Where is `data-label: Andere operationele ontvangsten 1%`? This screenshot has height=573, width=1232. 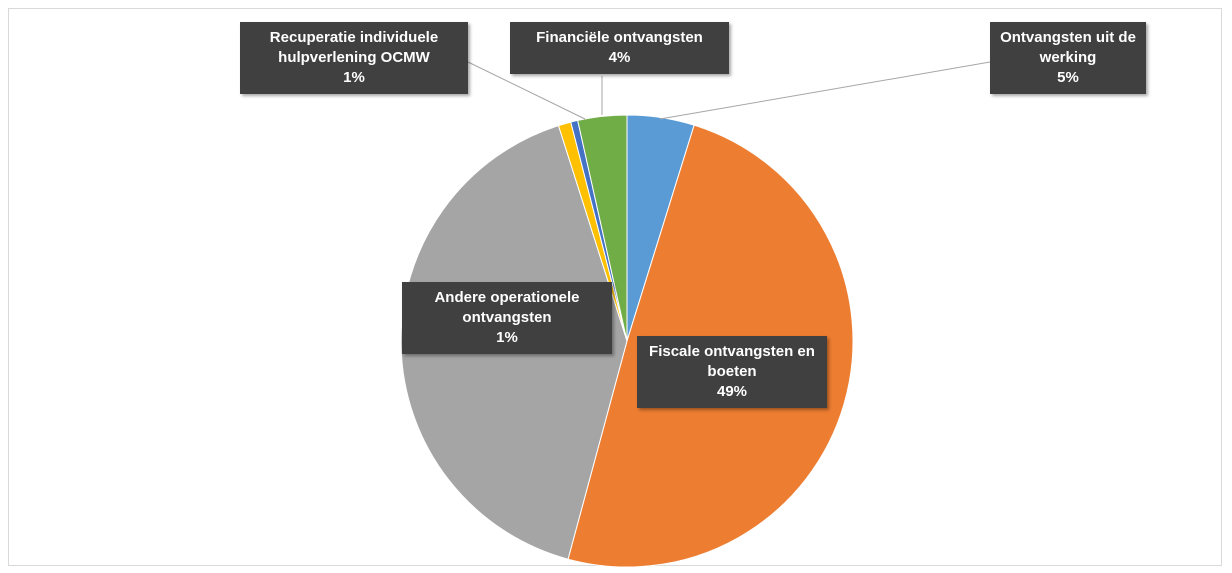
data-label: Andere operationele ontvangsten 1% is located at coordinates (507, 318).